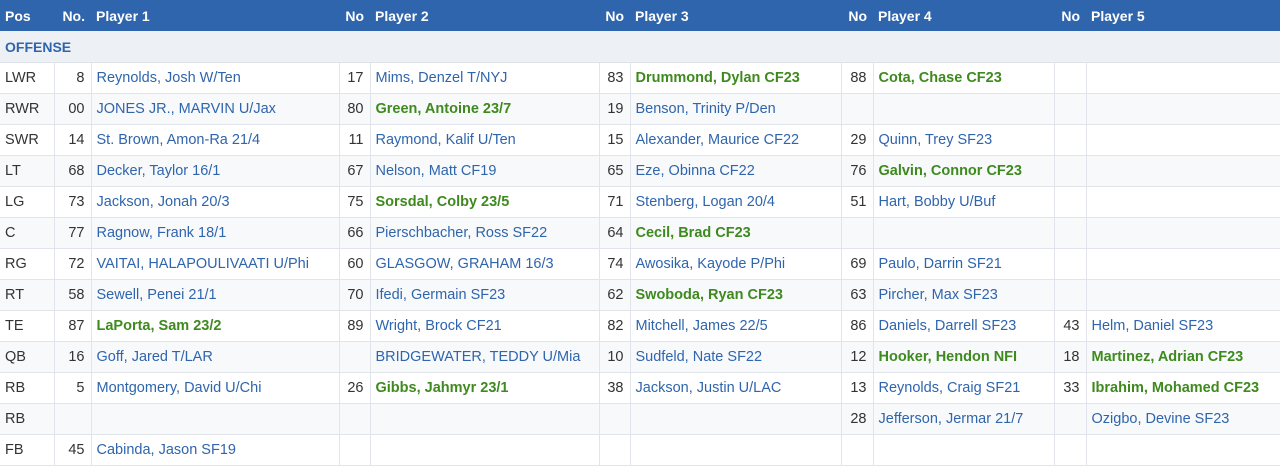 The height and width of the screenshot is (466, 1280). I want to click on player-link: Goff, Jared T/LAR, so click(215, 357).